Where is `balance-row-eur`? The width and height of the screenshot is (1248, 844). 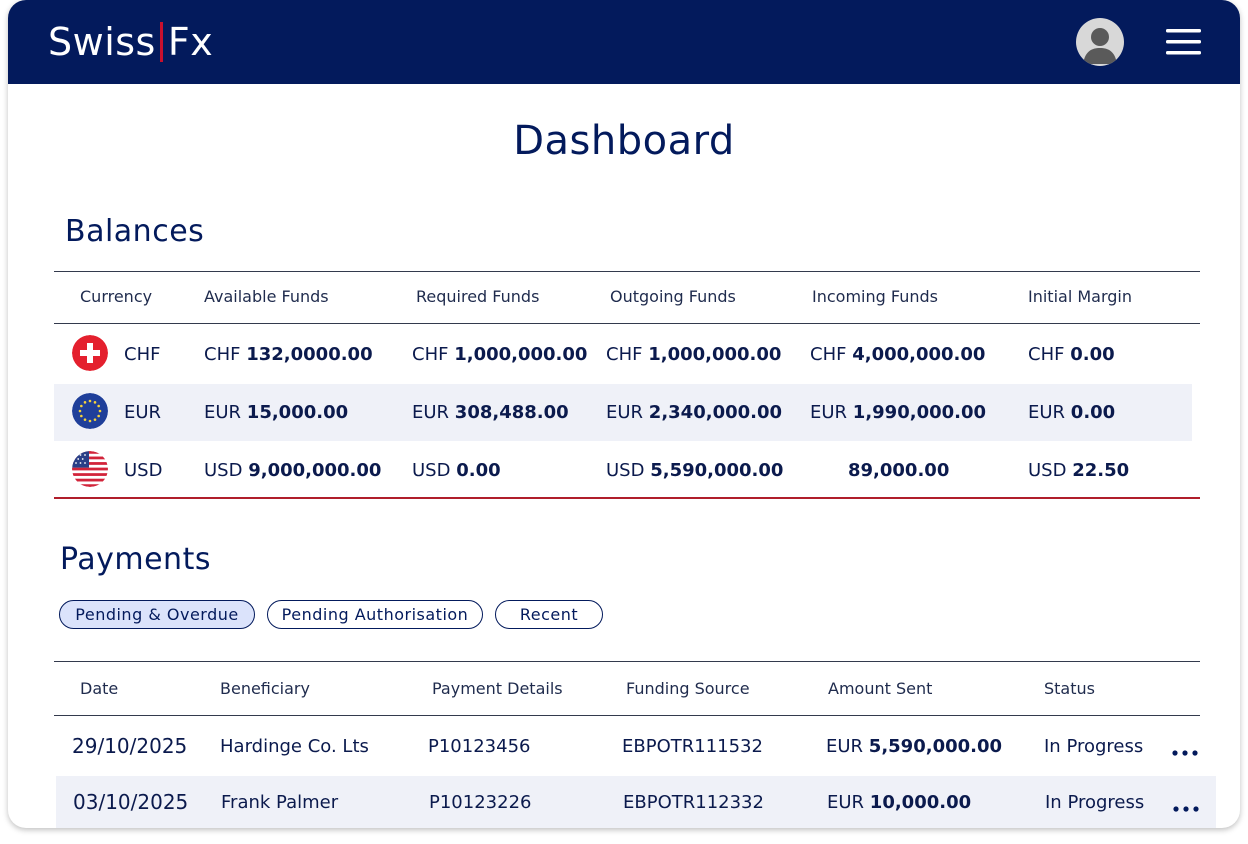 balance-row-eur is located at coordinates (623, 412).